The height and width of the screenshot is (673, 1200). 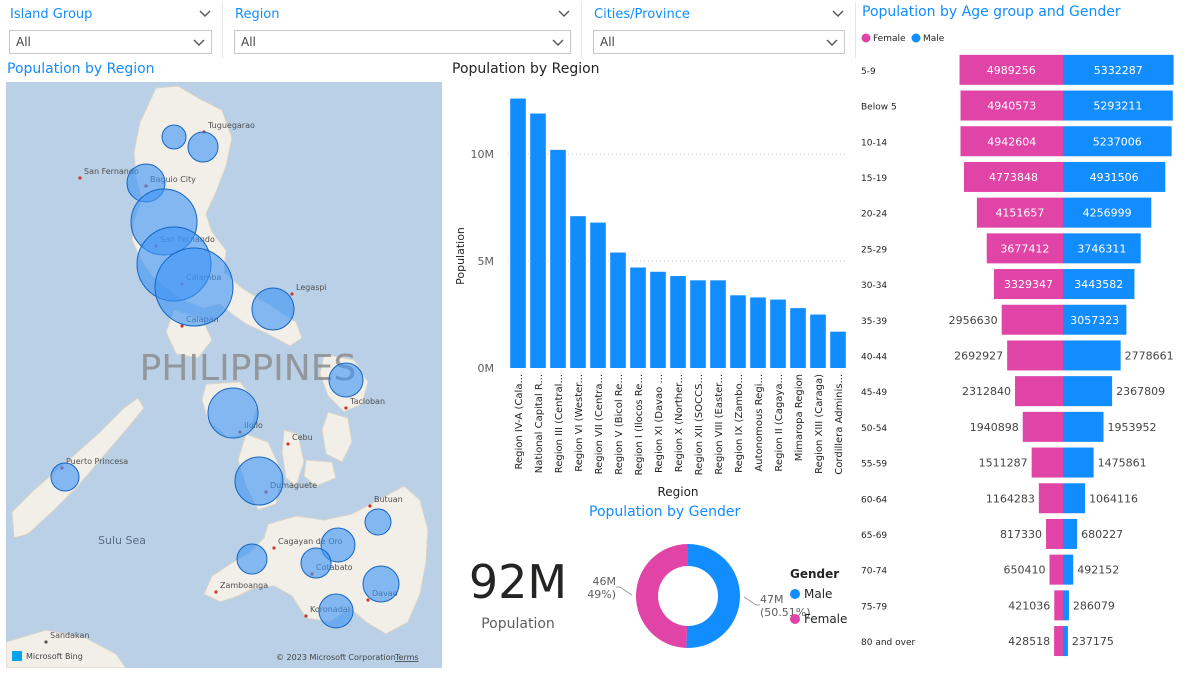 What do you see at coordinates (678, 233) in the screenshot?
I see `bar-series` at bounding box center [678, 233].